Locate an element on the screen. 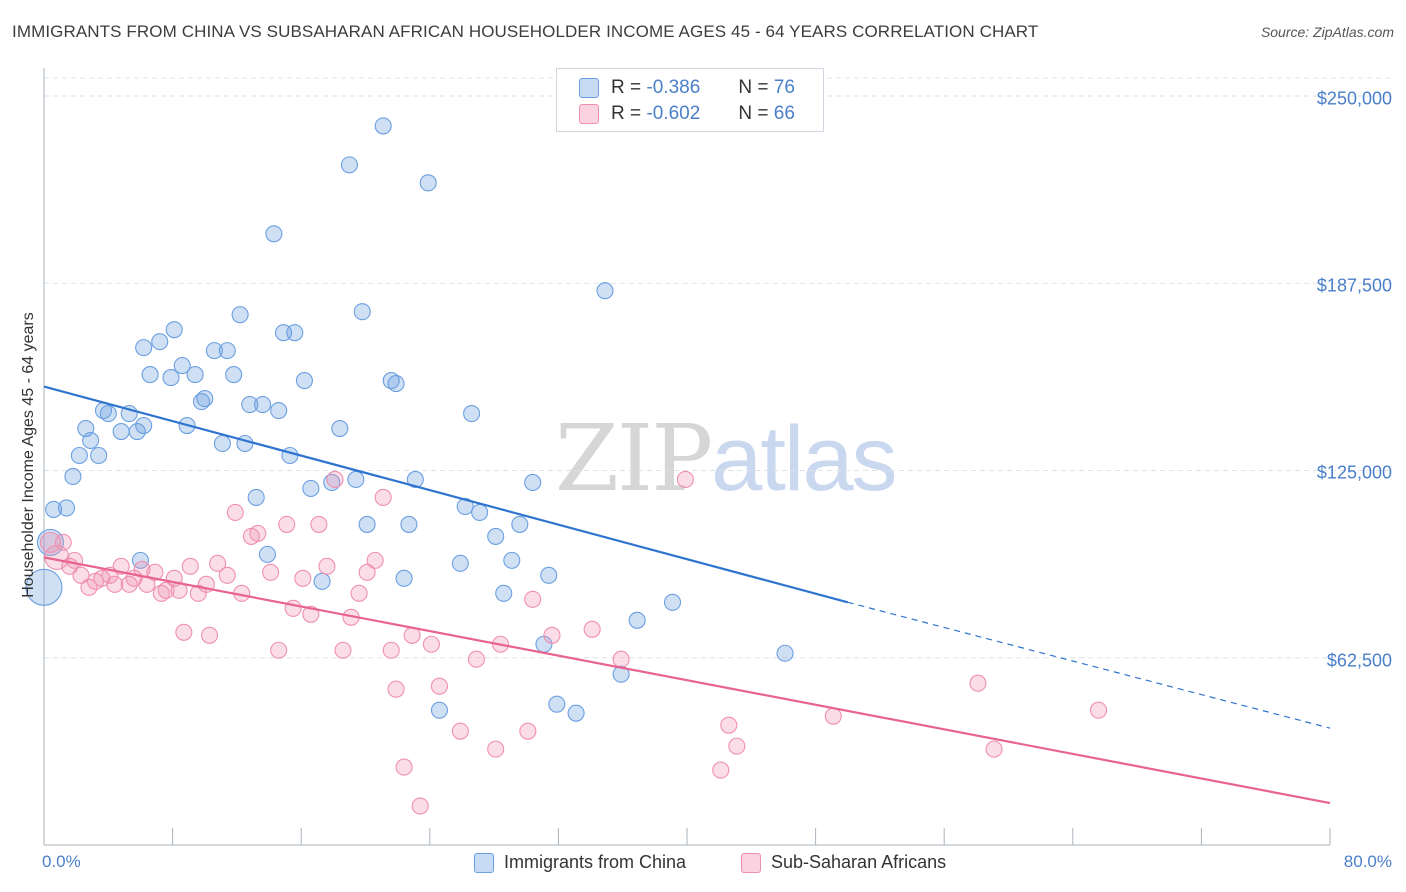 The image size is (1406, 892). legend-item-china: Immigrants from China is located at coordinates (580, 862).